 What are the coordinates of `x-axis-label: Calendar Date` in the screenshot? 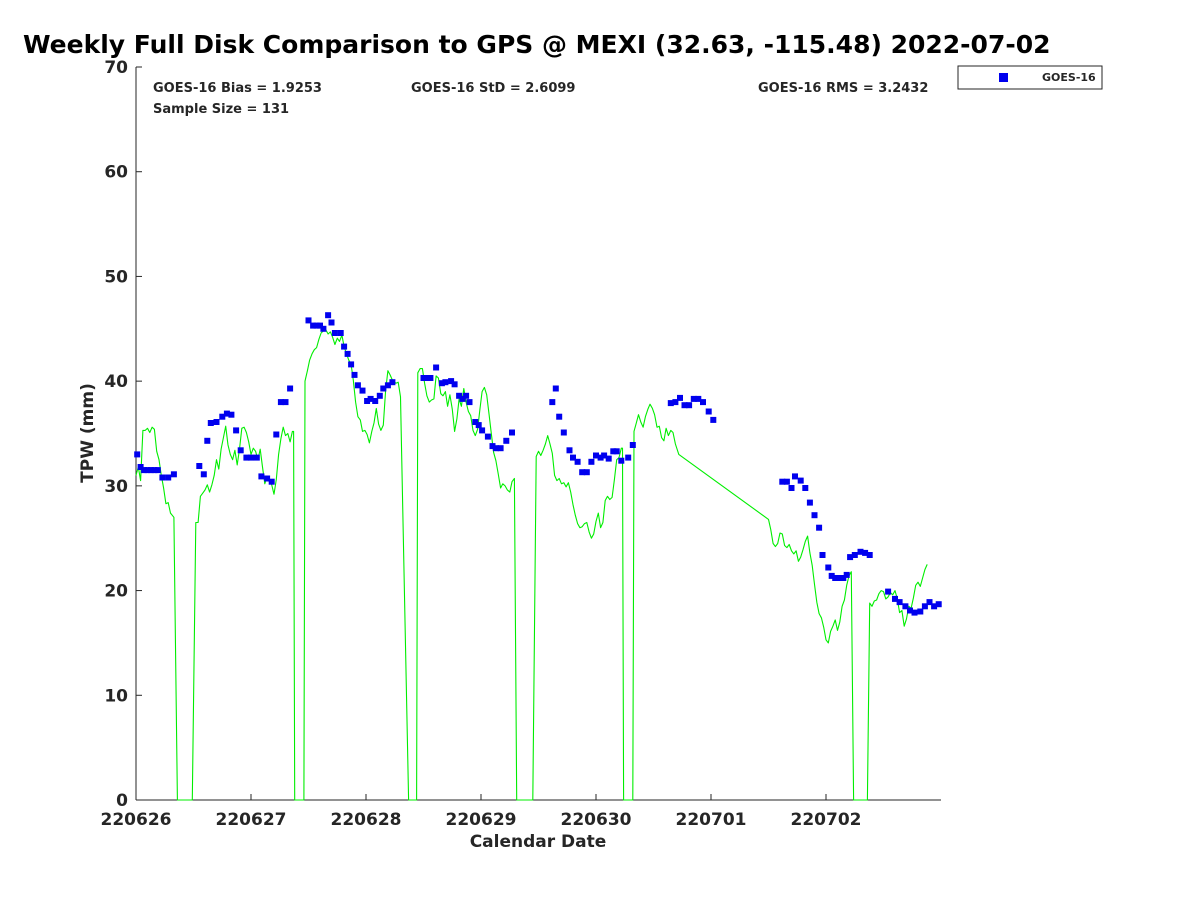 It's located at (538, 842).